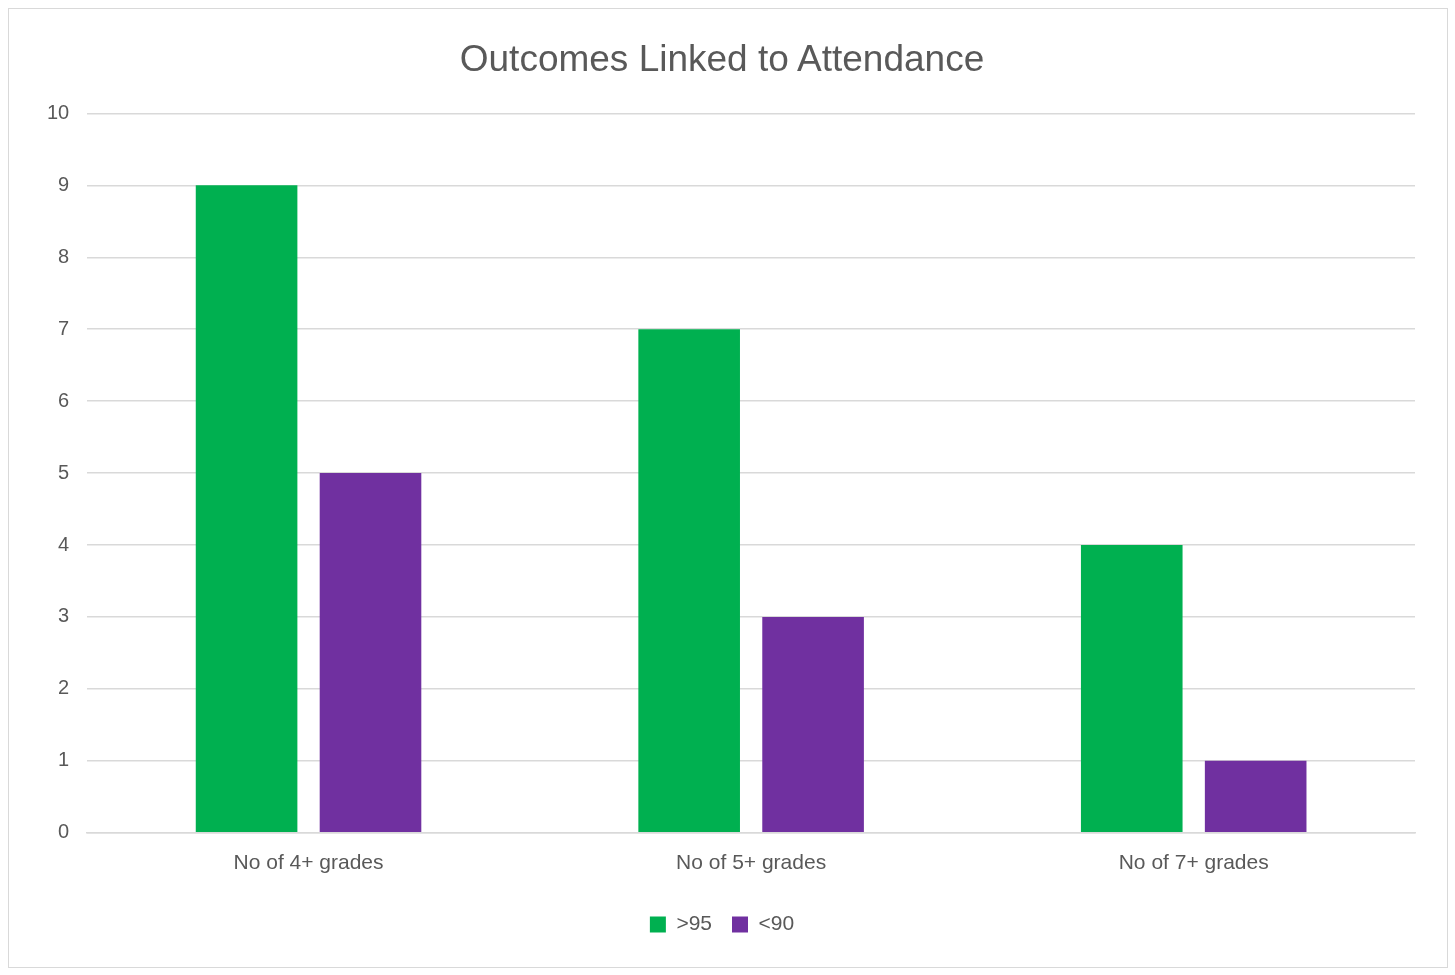  What do you see at coordinates (722, 59) in the screenshot?
I see `chart-title: Outcomes Linked to Attendance` at bounding box center [722, 59].